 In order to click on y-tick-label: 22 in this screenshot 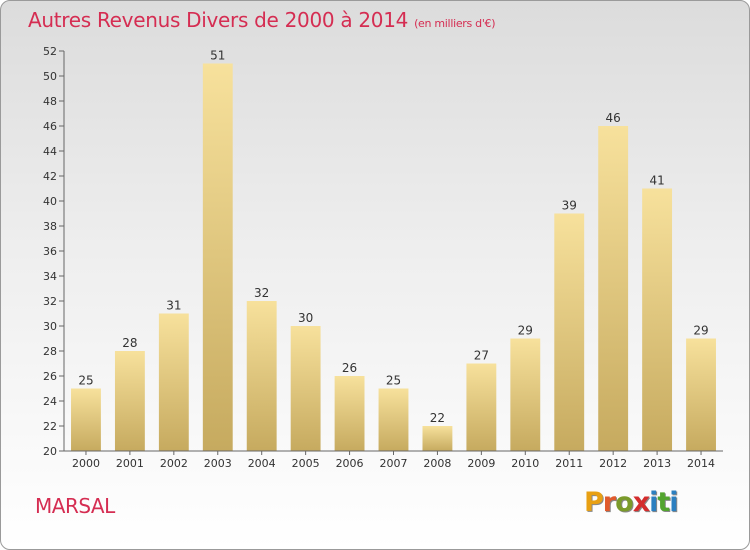, I will do `click(50, 426)`.